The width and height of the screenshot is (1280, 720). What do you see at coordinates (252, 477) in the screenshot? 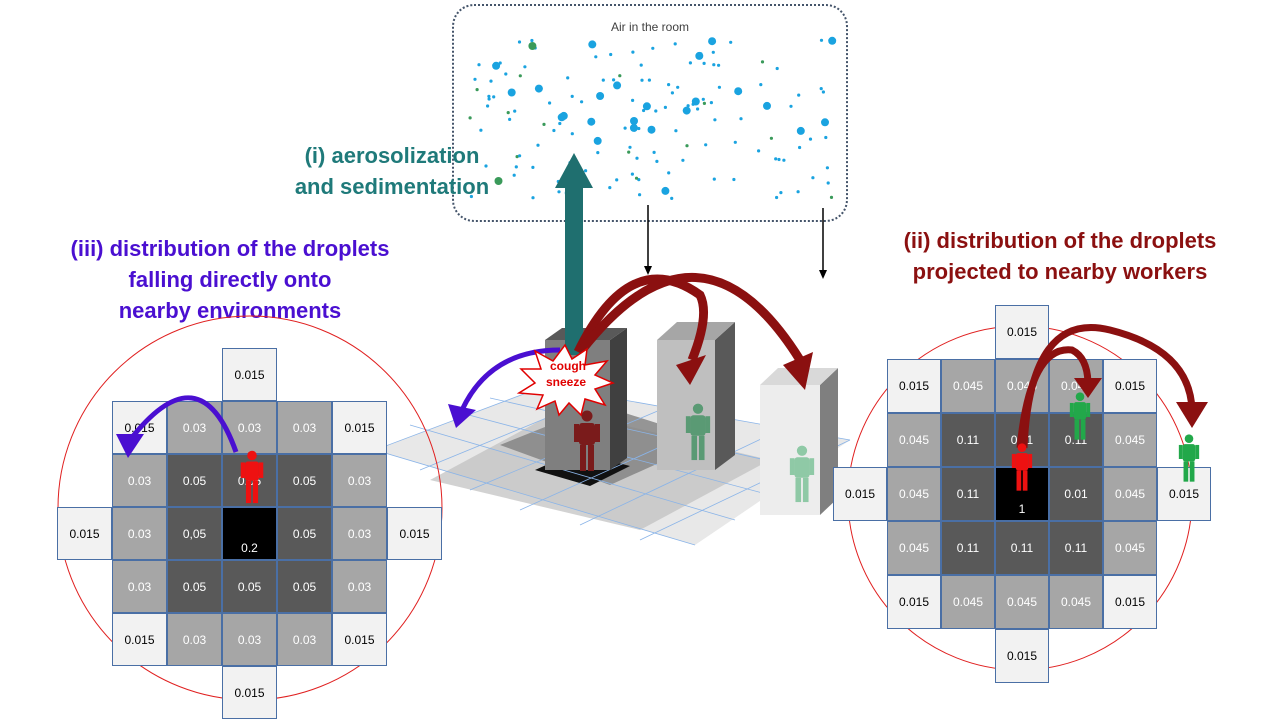
I see `left-grid-person-icon` at bounding box center [252, 477].